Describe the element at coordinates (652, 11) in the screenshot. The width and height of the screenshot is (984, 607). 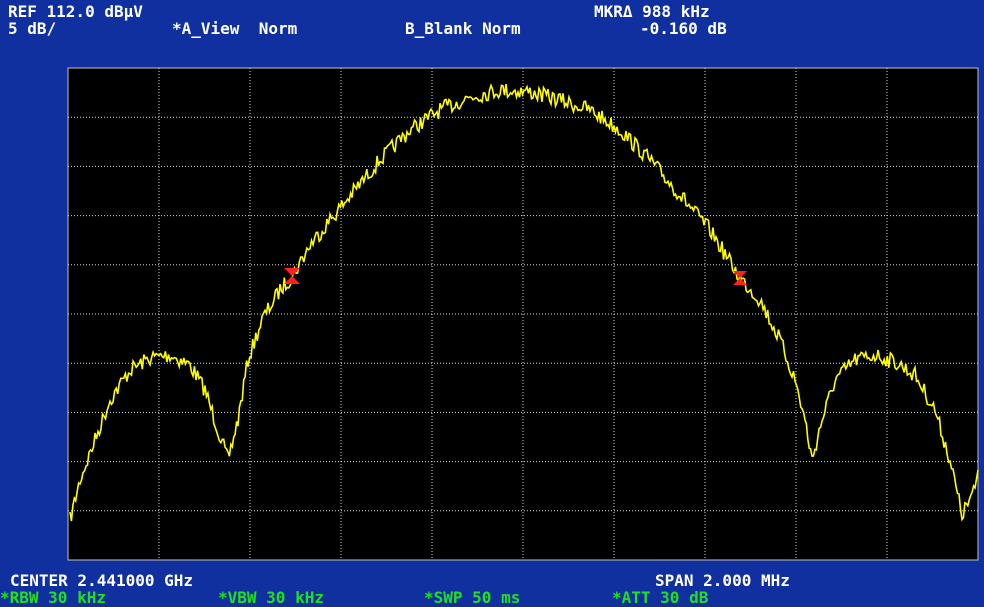
I see `marker-delta: MKRΔ 988 kHz` at that location.